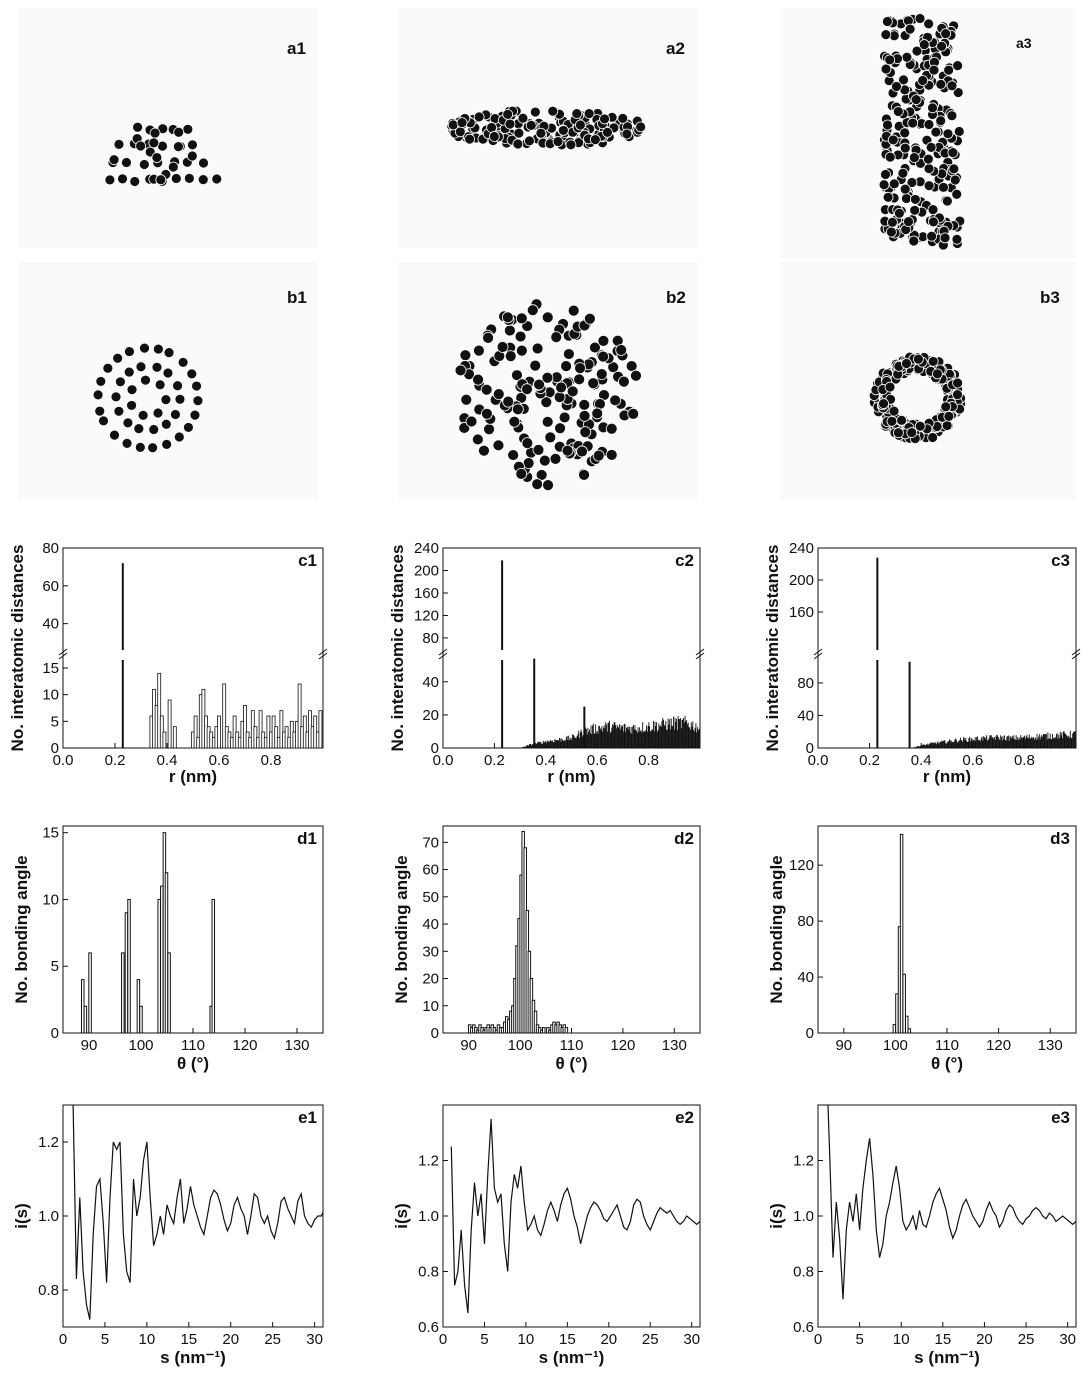  Describe the element at coordinates (428, 1272) in the screenshot. I see `y-tick-label: 0.8` at that location.